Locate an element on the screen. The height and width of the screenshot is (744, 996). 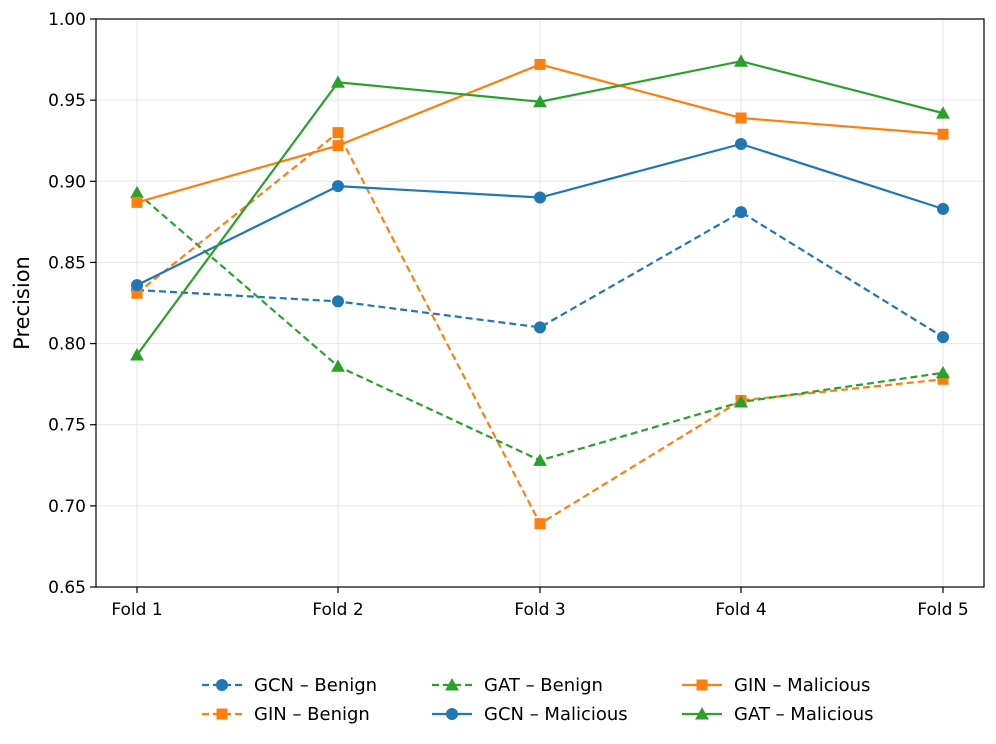
legend-entry: GAT – Malicious is located at coordinates (778, 714).